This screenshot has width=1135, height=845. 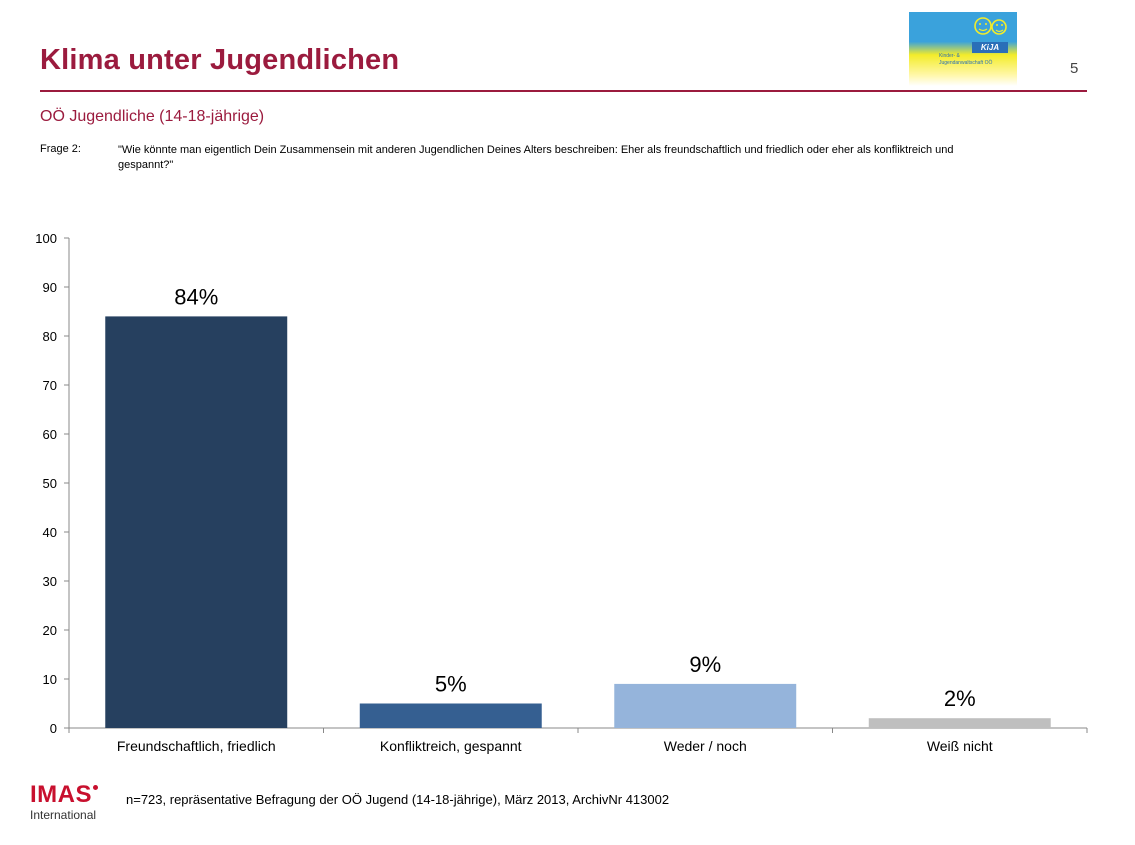 I want to click on imas-logo-brand: IMAS, so click(x=61, y=794).